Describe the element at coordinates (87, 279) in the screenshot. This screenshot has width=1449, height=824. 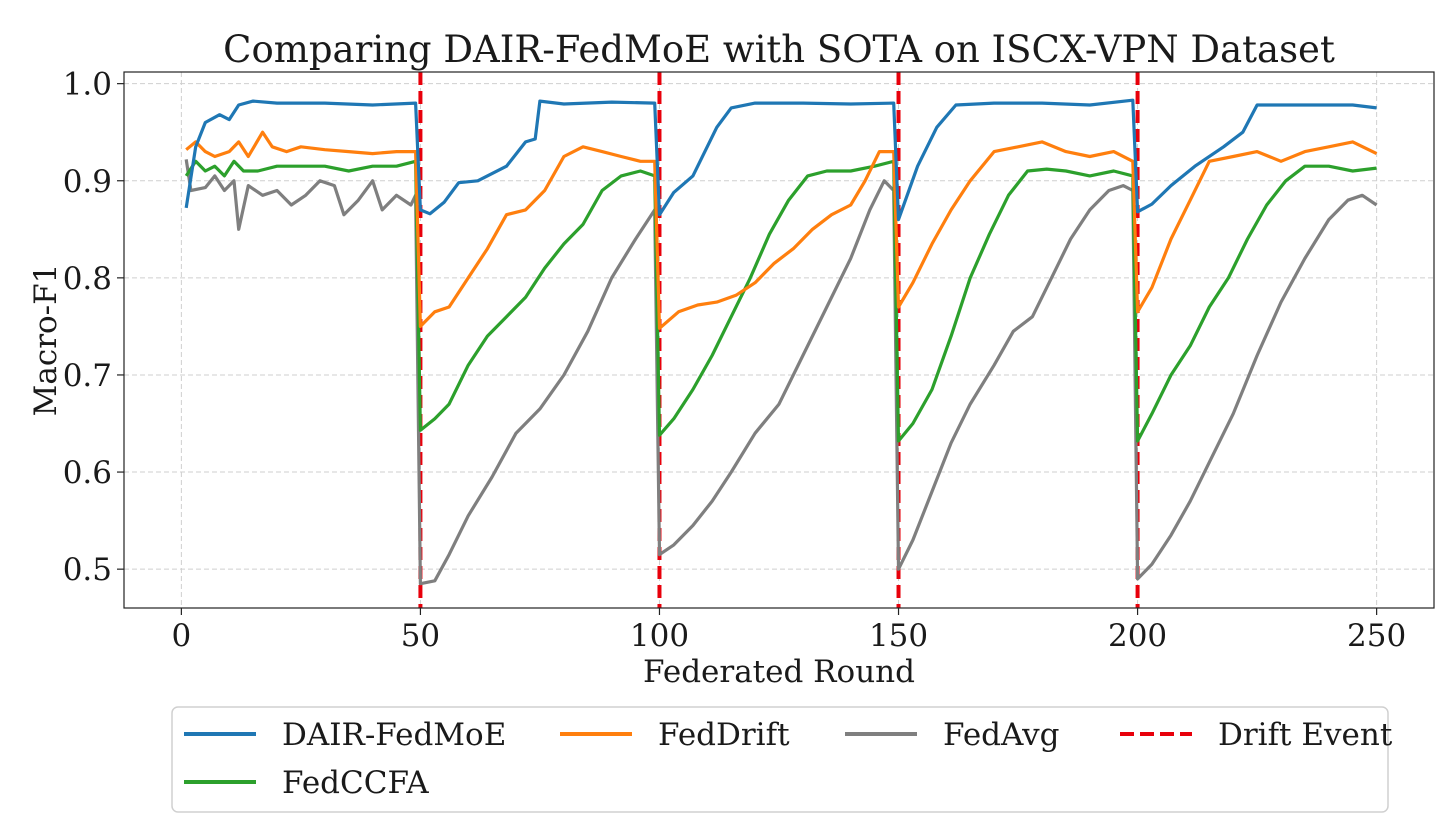
I see `y-tick-label: 0.8` at that location.